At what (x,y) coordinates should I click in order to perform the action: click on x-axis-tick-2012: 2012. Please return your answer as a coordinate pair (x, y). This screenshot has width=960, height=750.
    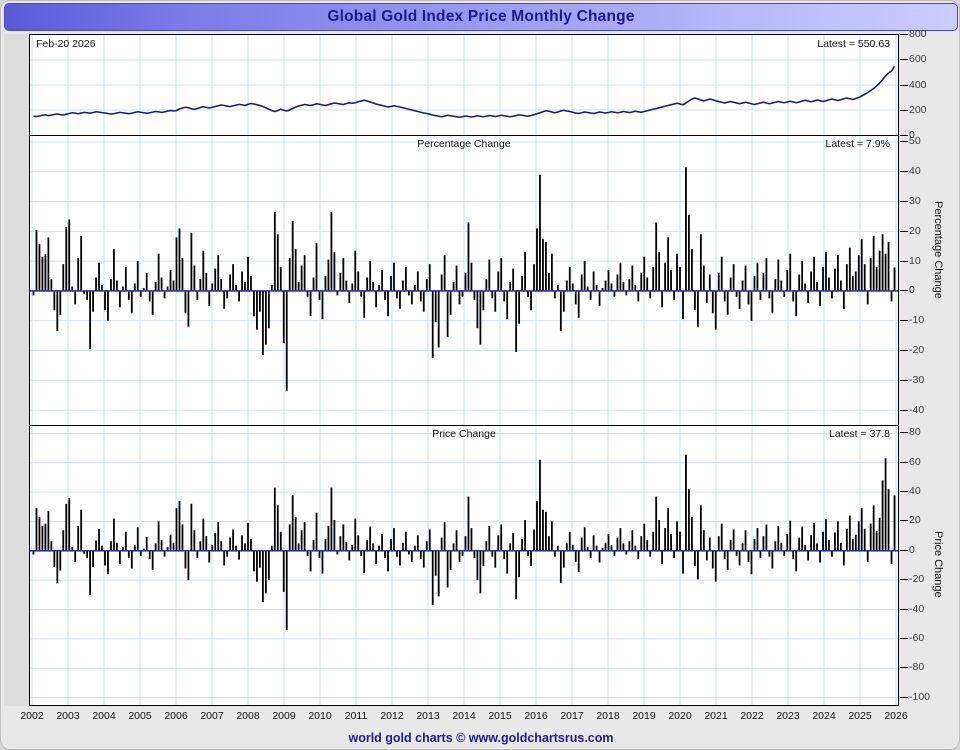
    Looking at the image, I should click on (392, 716).